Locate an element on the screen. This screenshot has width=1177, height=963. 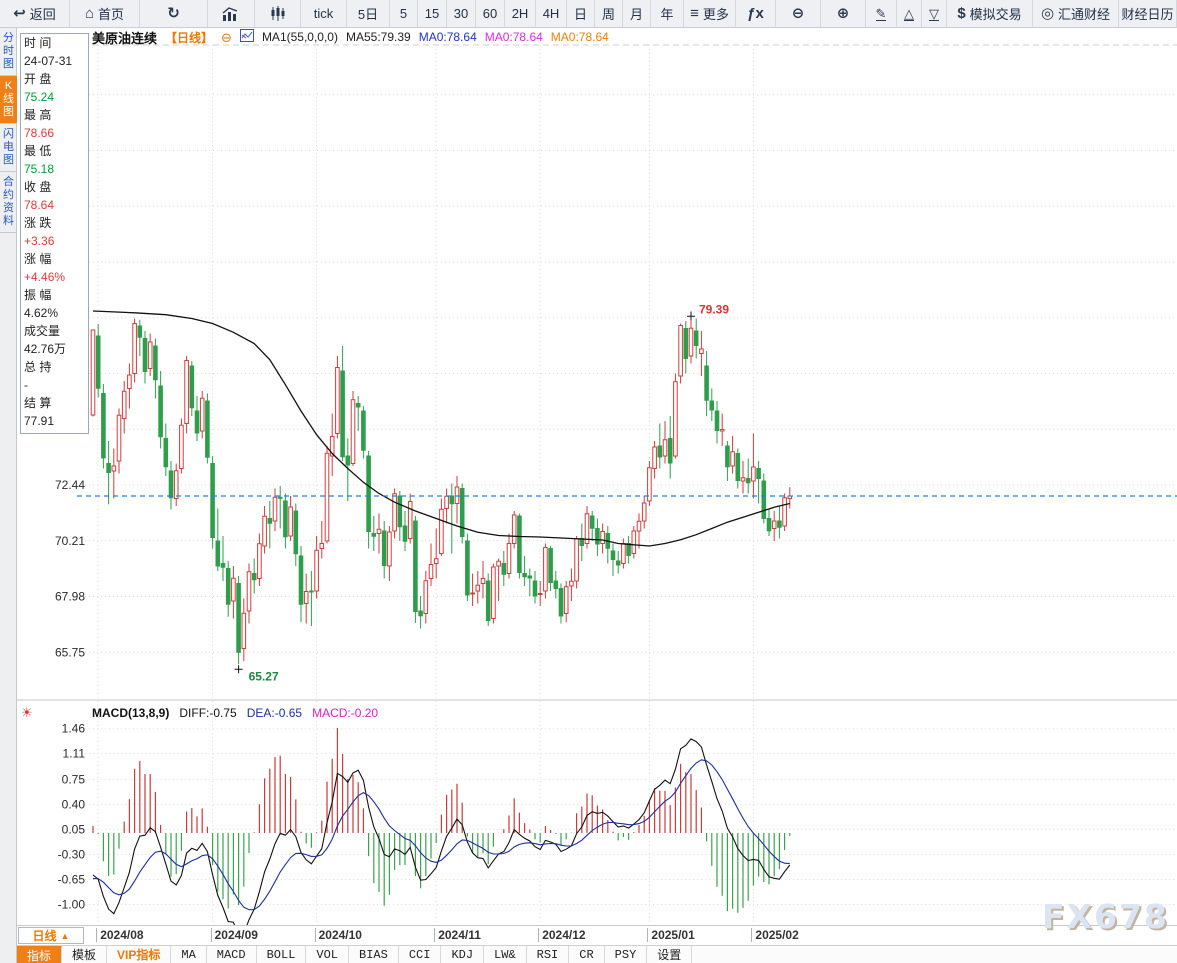
indicator-tab-CCI: CCI is located at coordinates (420, 954).